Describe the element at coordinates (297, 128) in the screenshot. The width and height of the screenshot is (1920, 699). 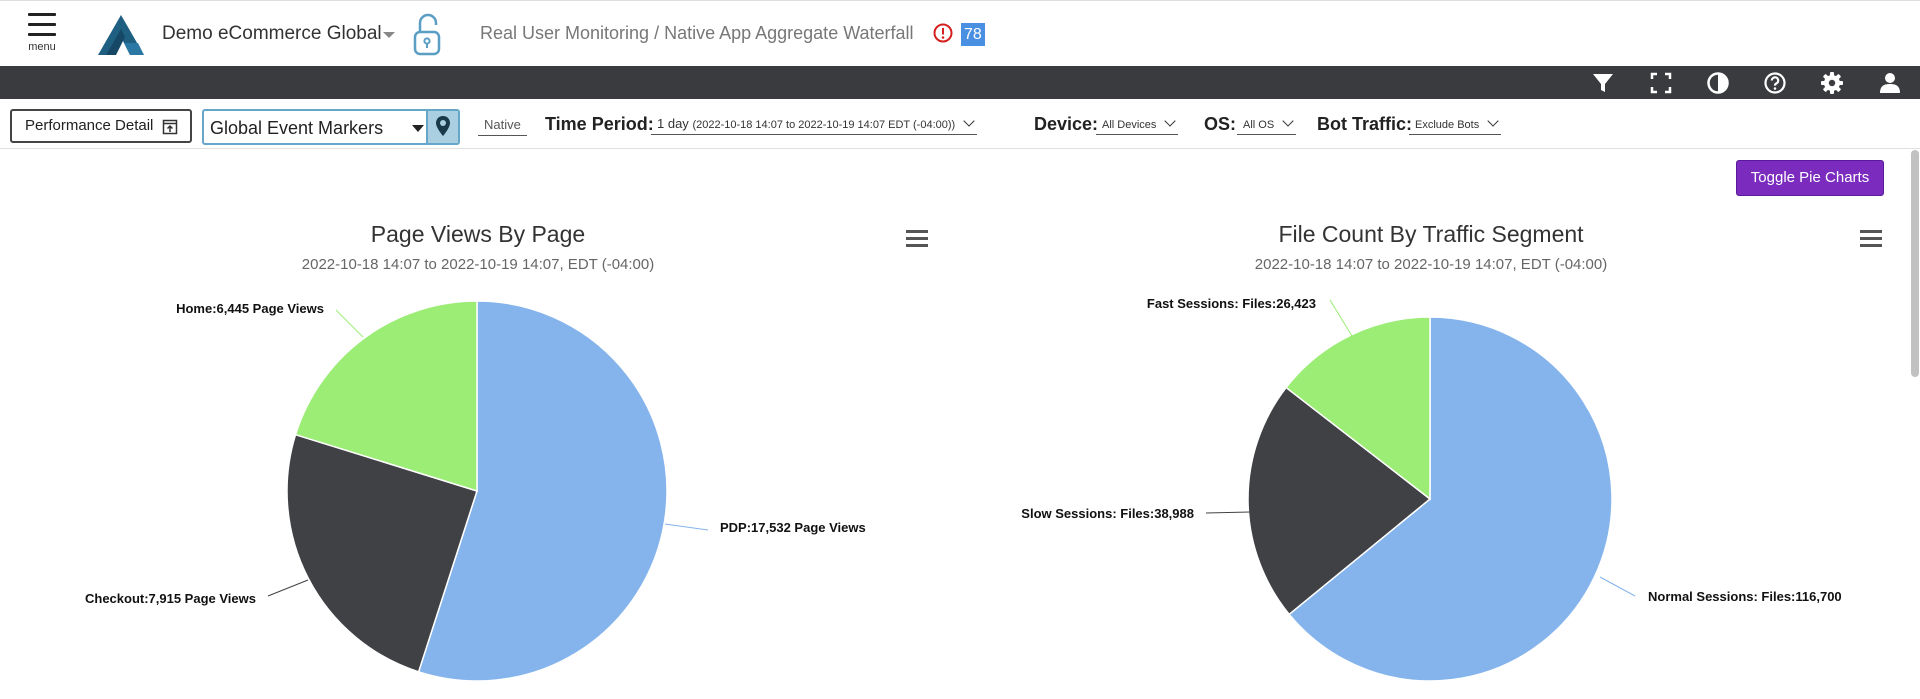
I see `event-markers-value: Global Event Markers` at that location.